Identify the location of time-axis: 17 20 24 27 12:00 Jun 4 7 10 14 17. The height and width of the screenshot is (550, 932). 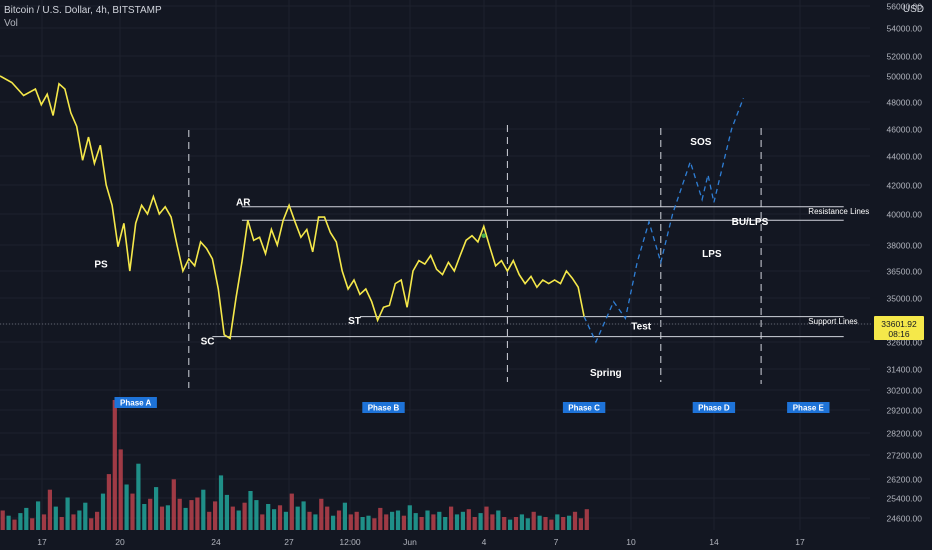
(466, 541).